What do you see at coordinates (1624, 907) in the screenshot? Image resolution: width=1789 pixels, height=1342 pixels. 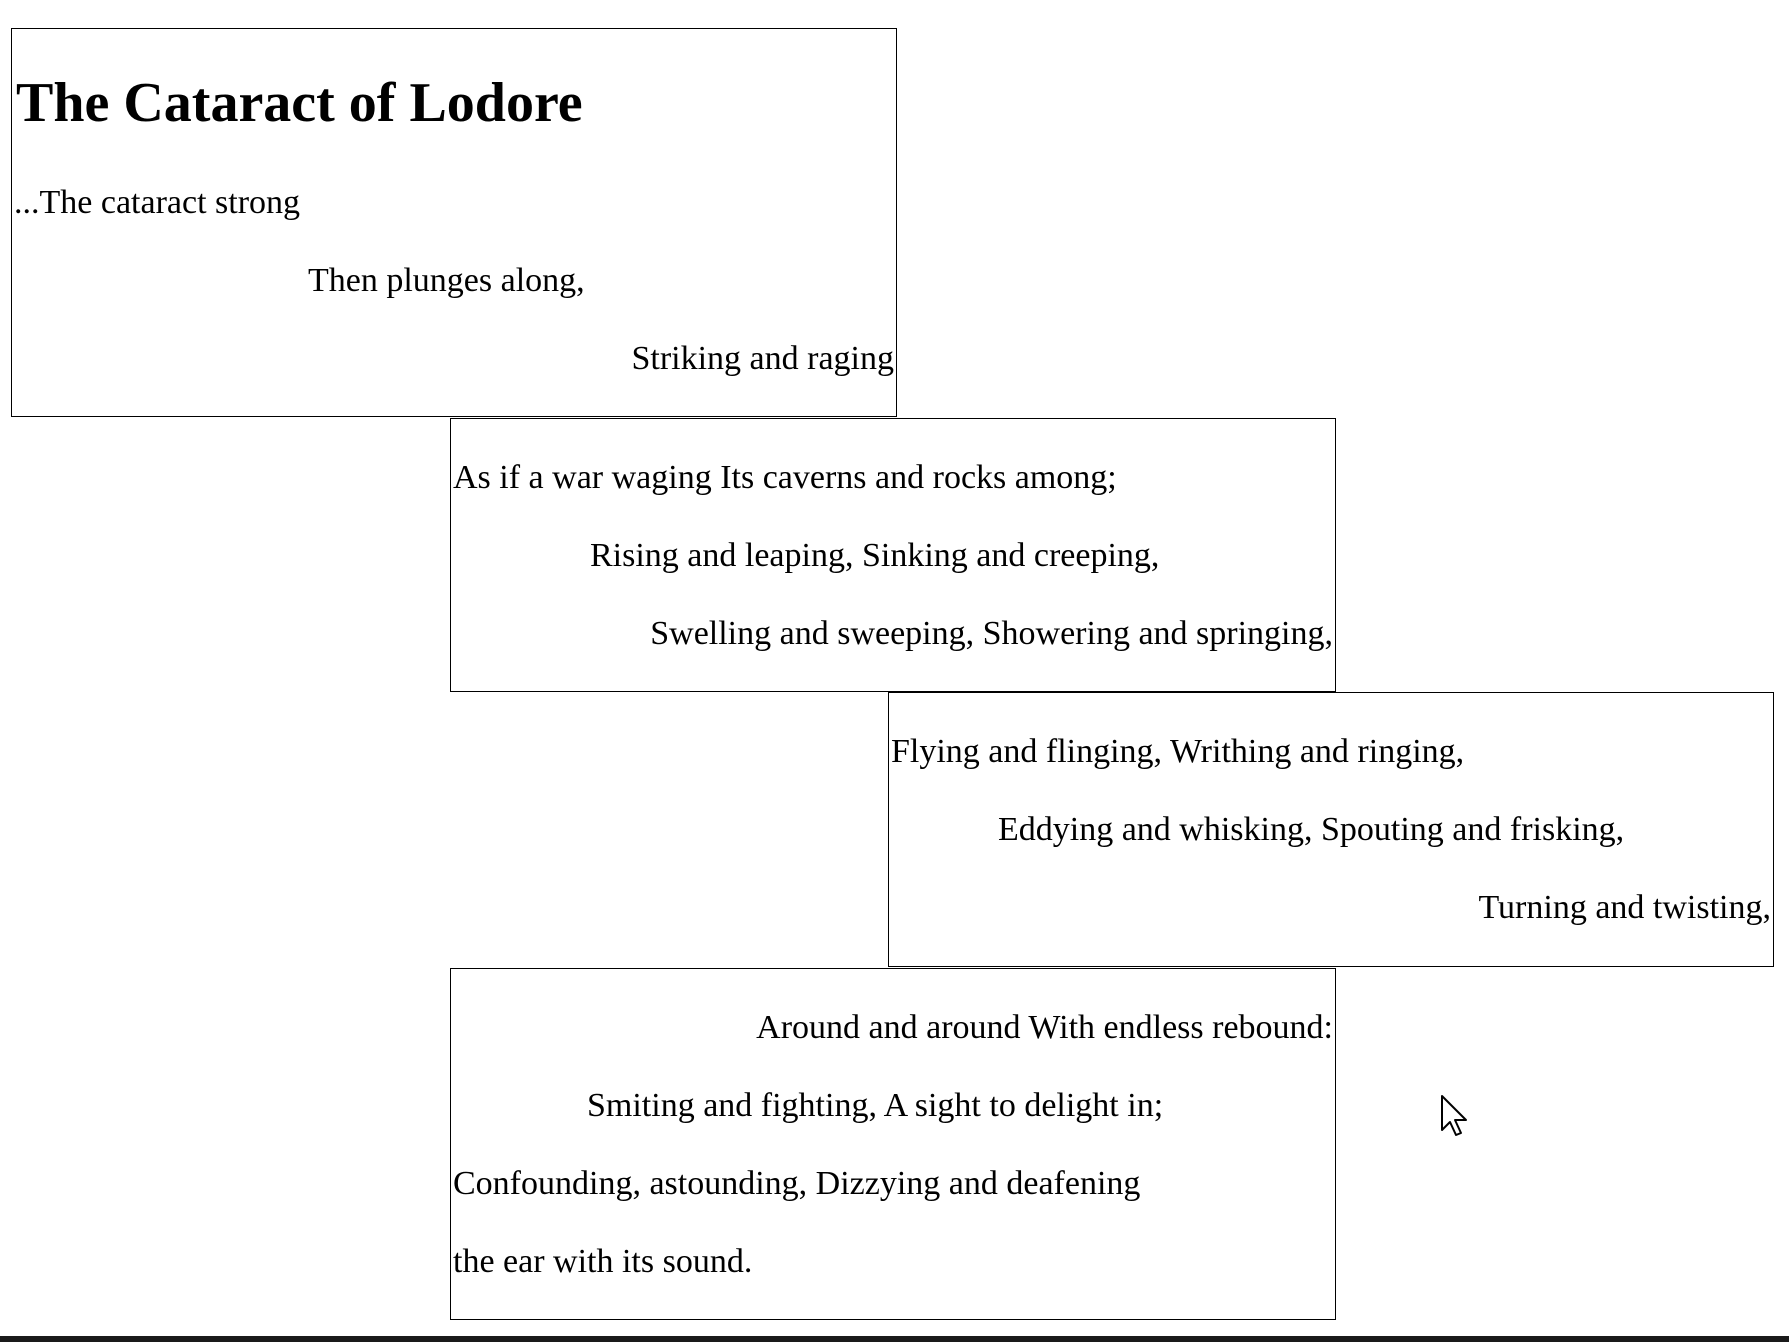 I see `poem-line: Turning and twisting,` at bounding box center [1624, 907].